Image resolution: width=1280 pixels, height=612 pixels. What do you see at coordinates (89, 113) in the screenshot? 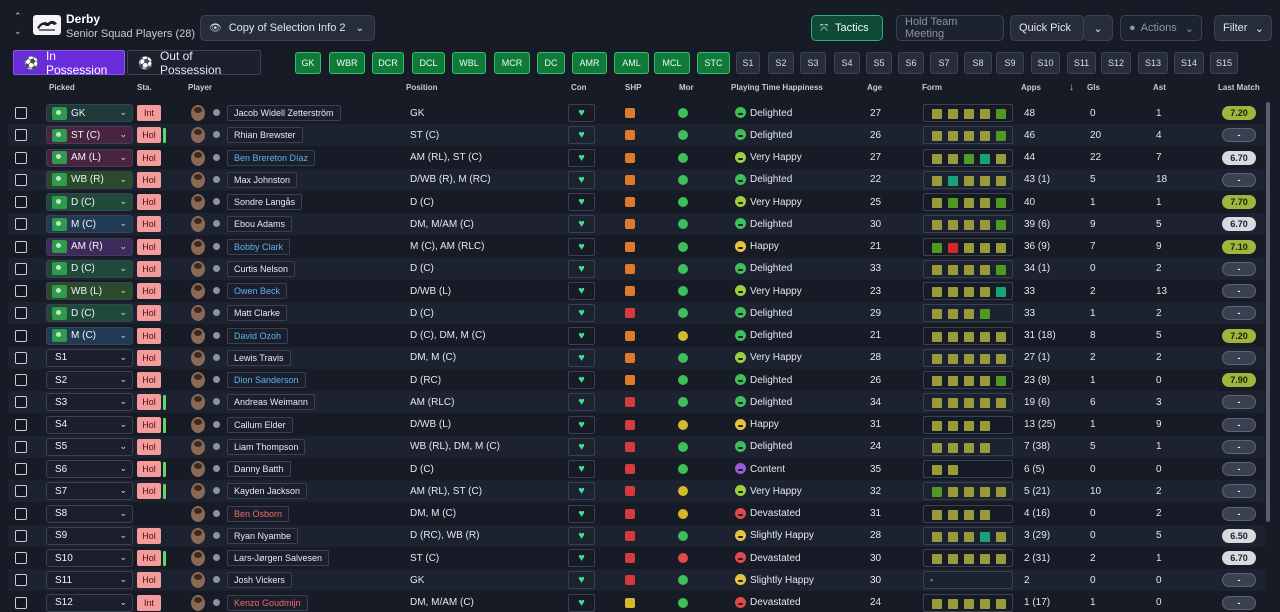
I see `picked-dropdown: GK ⌄` at bounding box center [89, 113].